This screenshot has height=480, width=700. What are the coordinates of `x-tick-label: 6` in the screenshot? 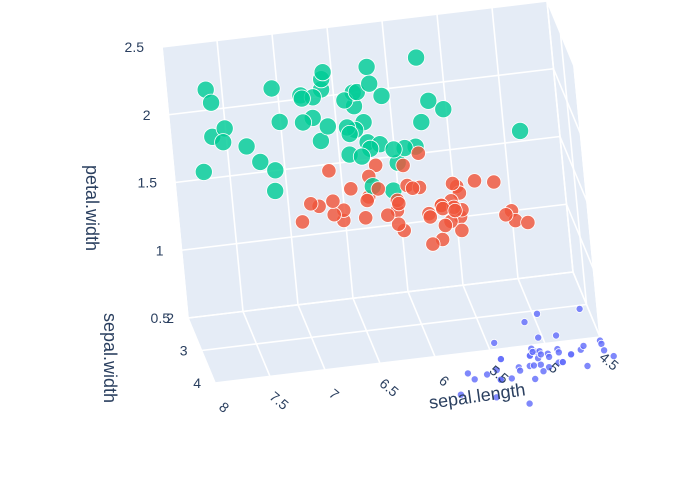 It's located at (444, 380).